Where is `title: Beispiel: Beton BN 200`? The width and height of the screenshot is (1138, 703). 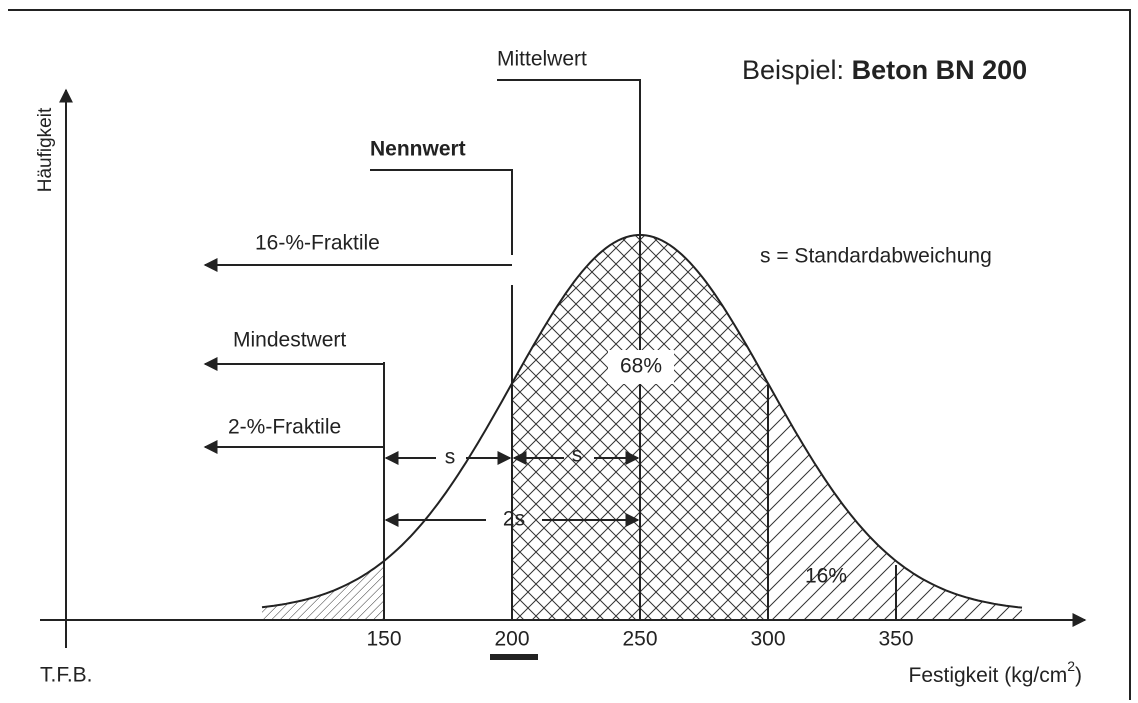 title: Beispiel: Beton BN 200 is located at coordinates (884, 70).